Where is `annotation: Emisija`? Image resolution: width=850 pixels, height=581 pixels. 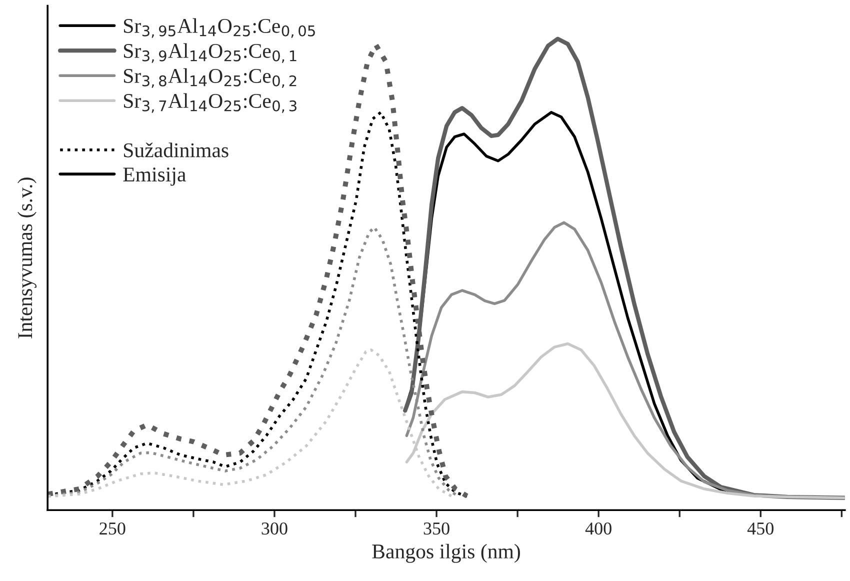 annotation: Emisija is located at coordinates (154, 177).